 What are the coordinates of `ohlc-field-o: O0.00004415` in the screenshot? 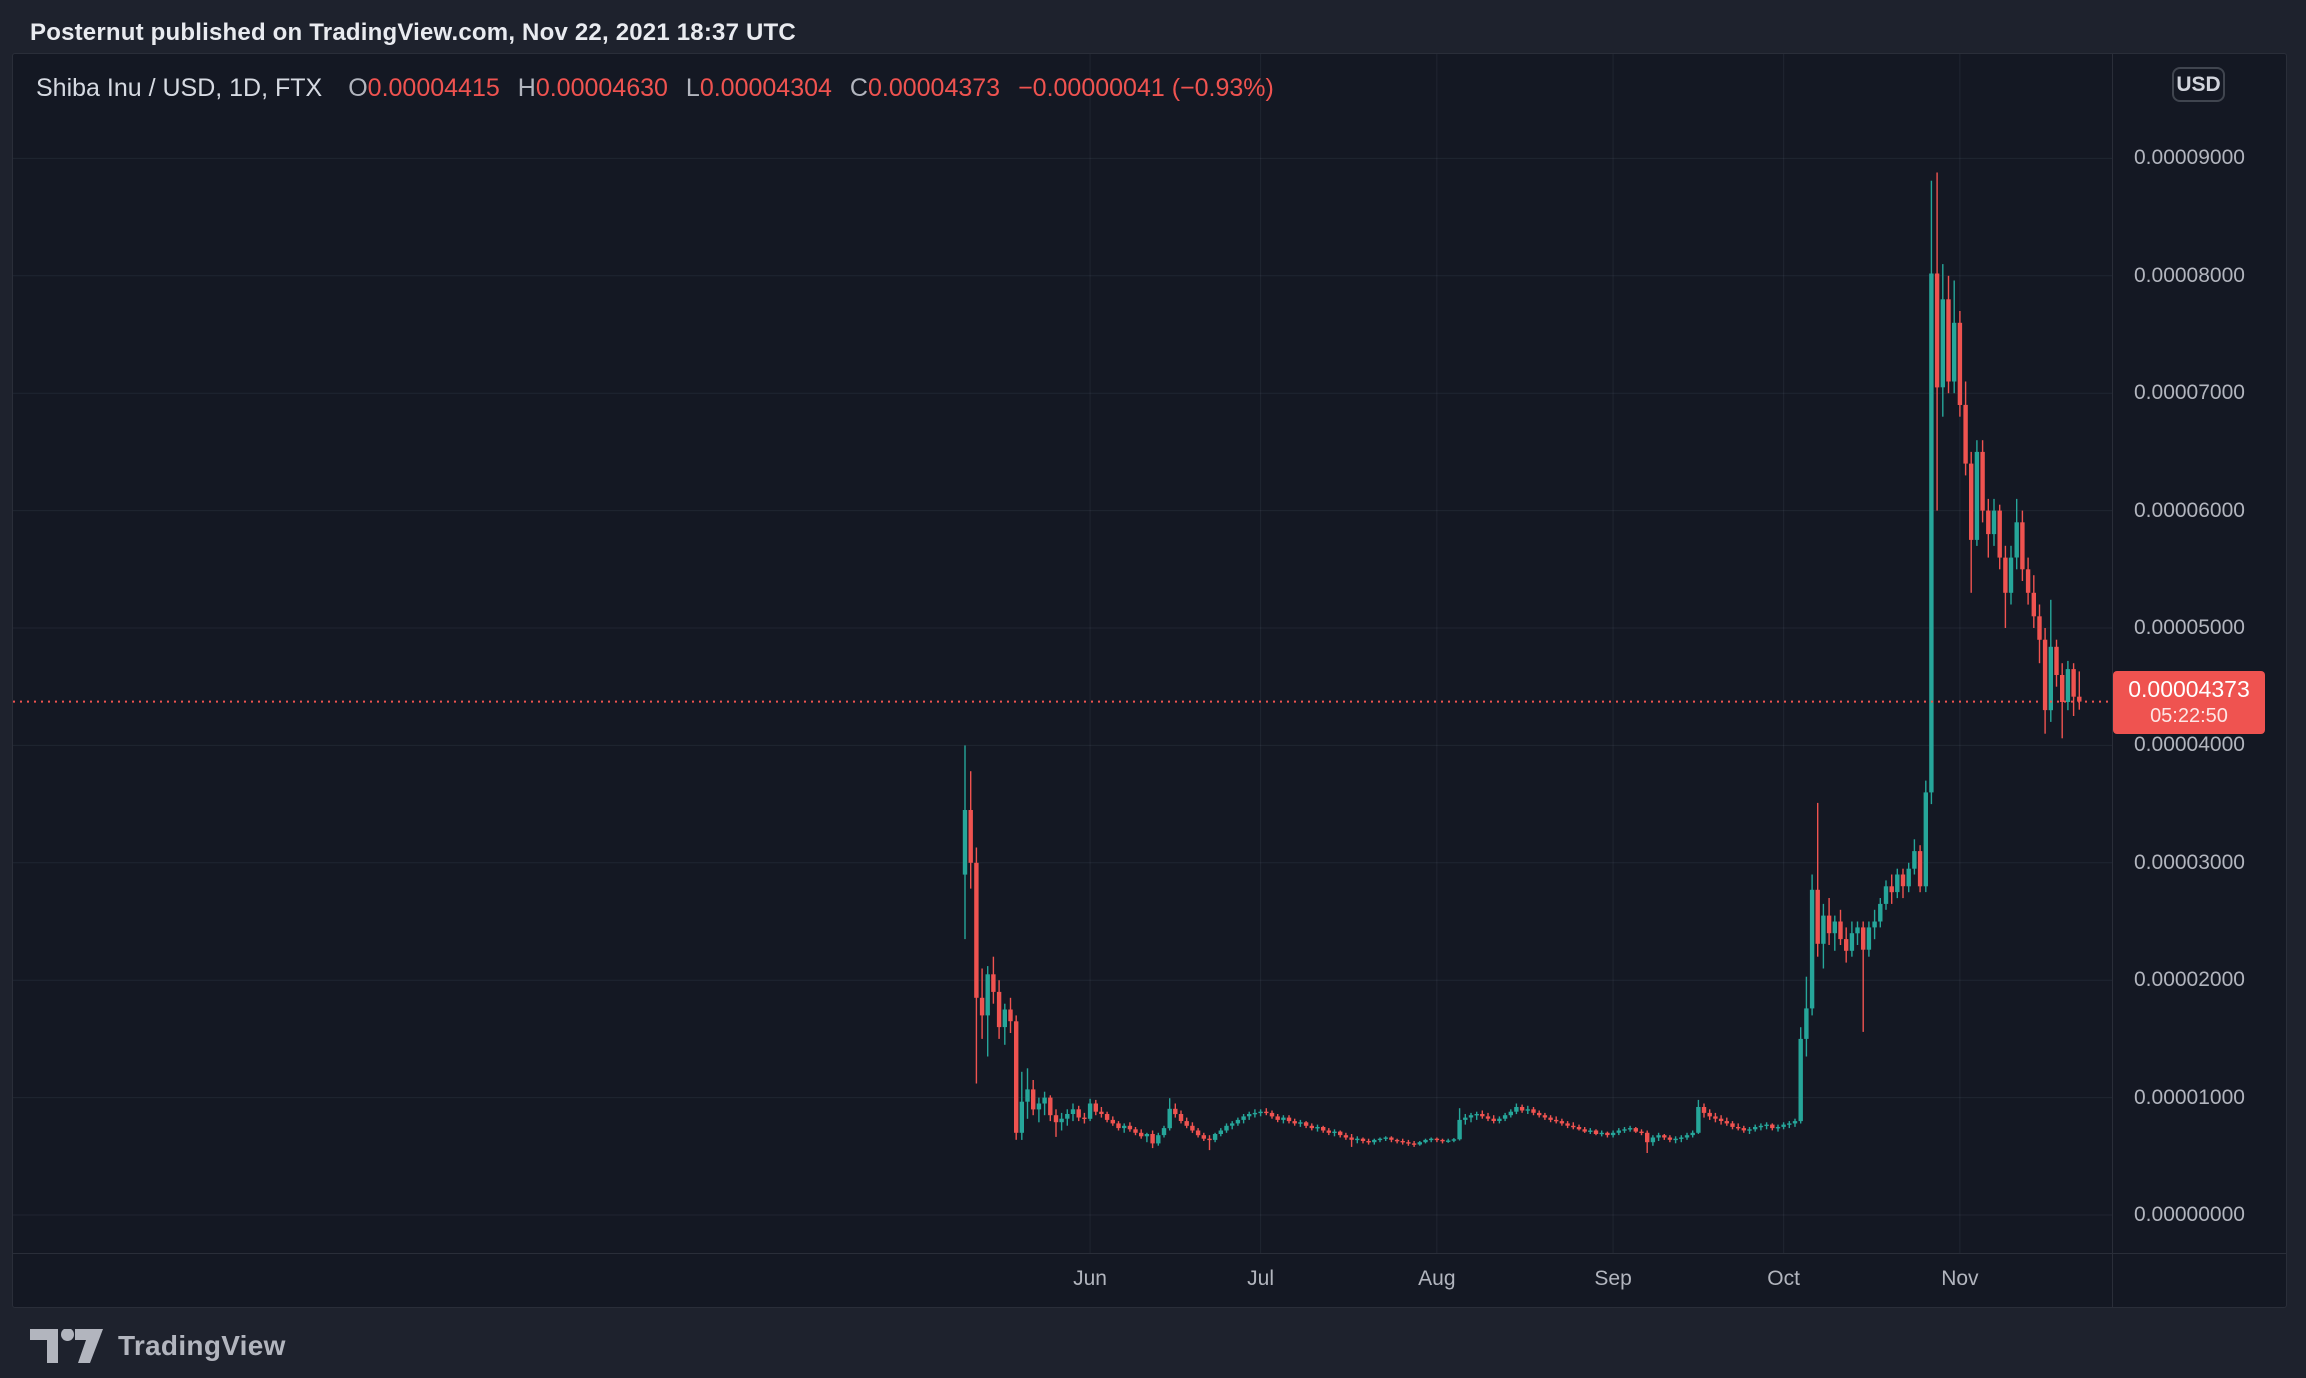 It's located at (424, 88).